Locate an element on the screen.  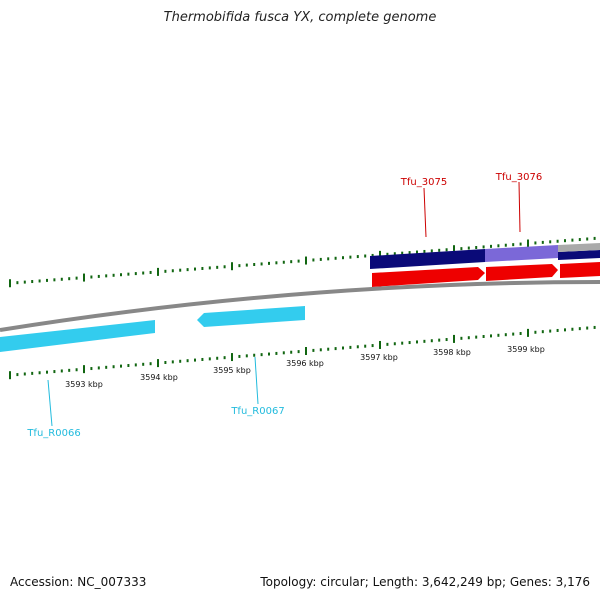
accession-value: NC_007333 is located at coordinates (112, 582).